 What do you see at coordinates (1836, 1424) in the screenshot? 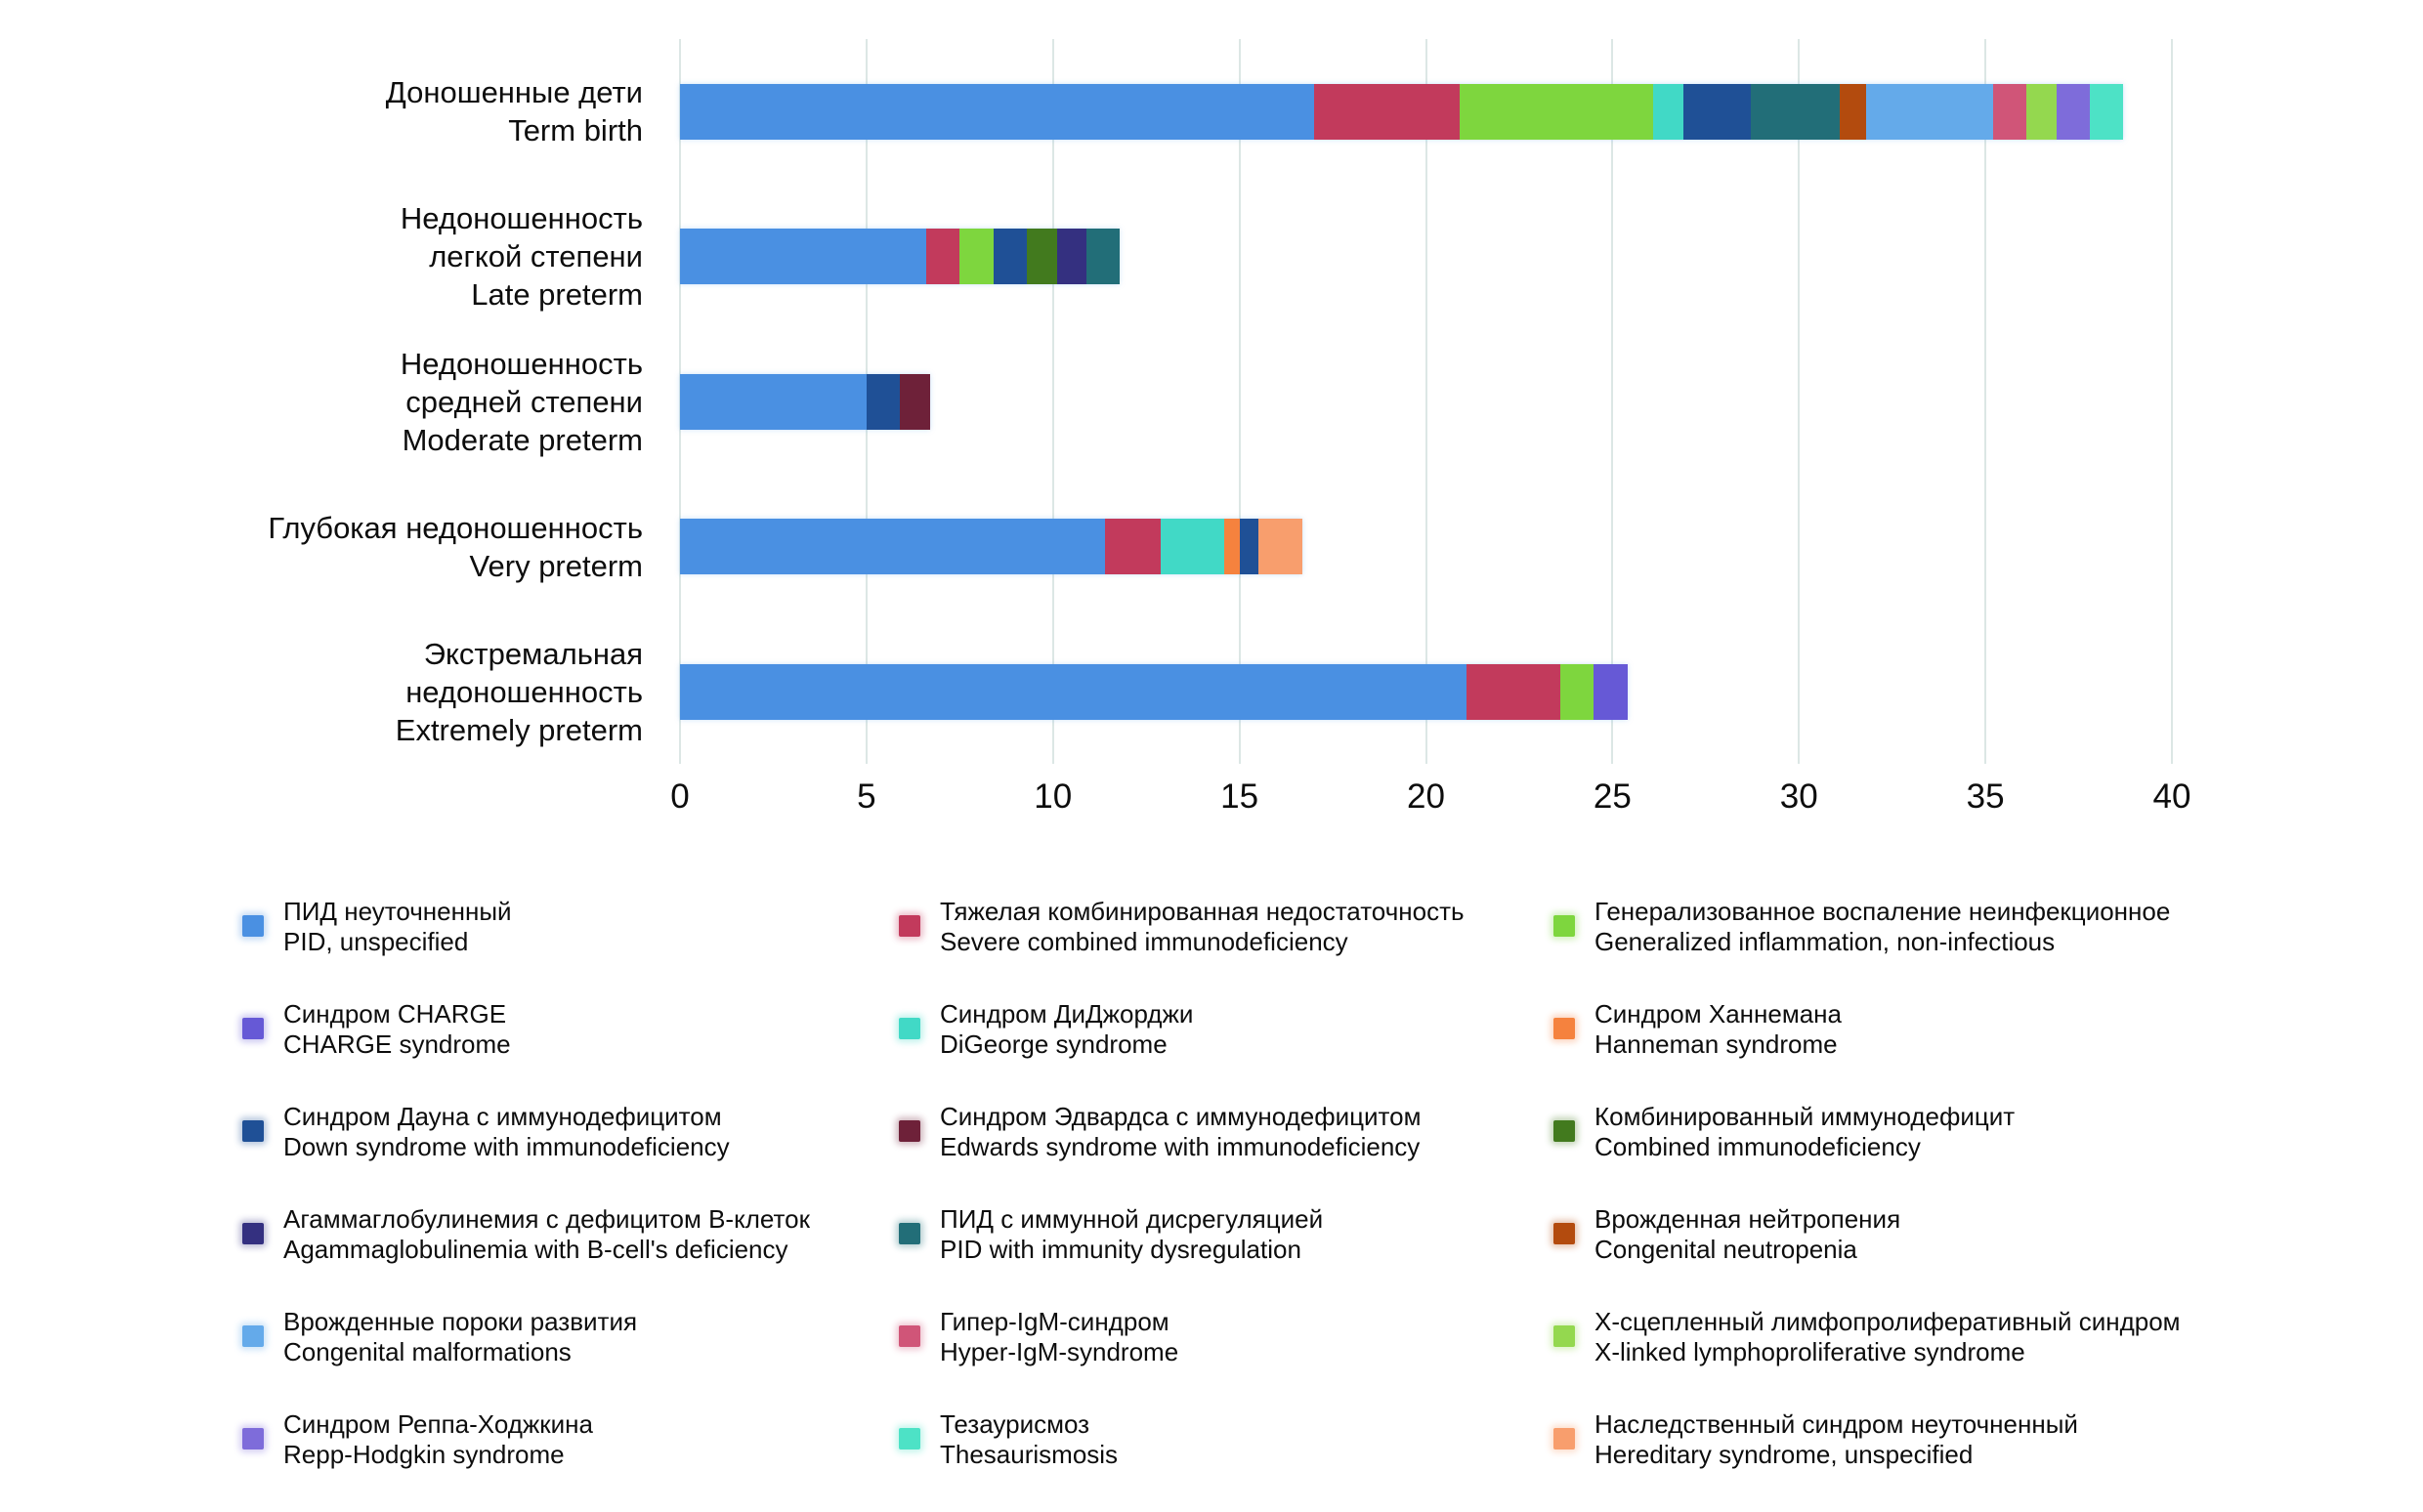
I see `legend-label-ru: Наследственный синдром неуточненный` at bounding box center [1836, 1424].